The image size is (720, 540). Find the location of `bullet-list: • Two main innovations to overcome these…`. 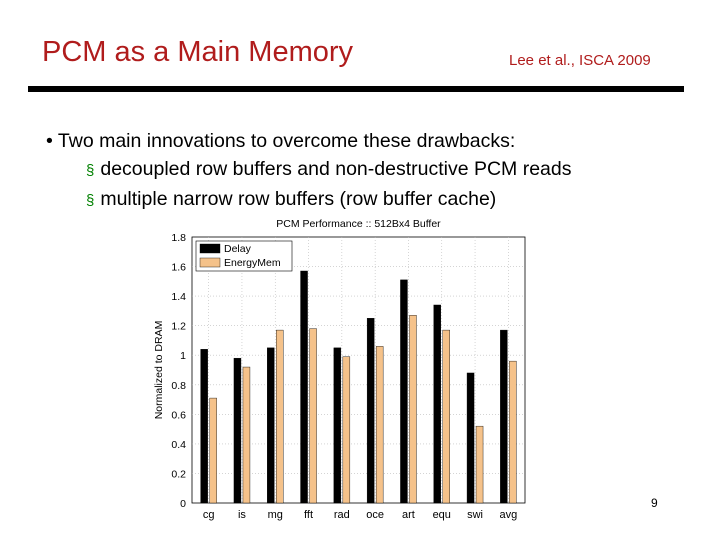

bullet-list: • Two main innovations to overcome these… is located at coordinates (309, 171).